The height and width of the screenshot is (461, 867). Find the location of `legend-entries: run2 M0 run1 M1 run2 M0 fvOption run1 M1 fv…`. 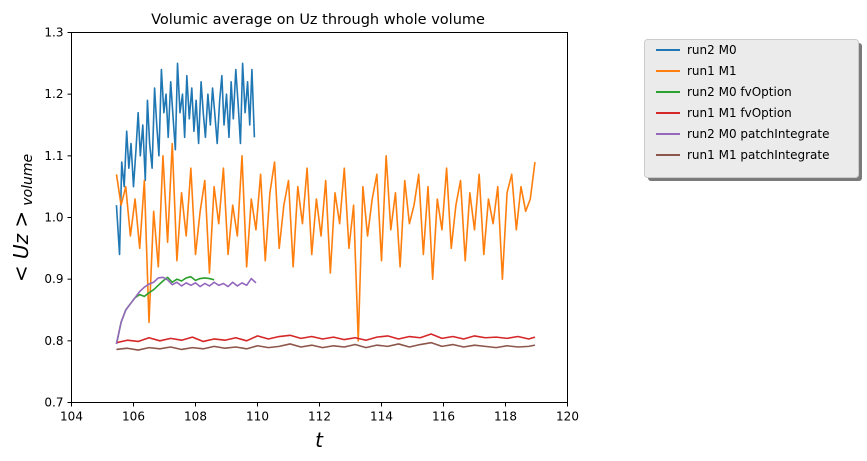

legend-entries: run2 M0 run1 M1 run2 M0 fvOption run1 M1 fv… is located at coordinates (743, 102).